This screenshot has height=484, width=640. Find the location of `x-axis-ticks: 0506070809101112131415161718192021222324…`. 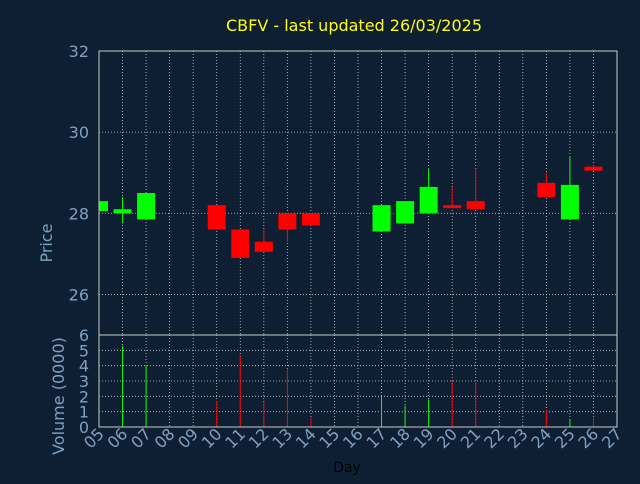

x-axis-ticks: 0506070809101112131415161718192021222324… is located at coordinates (353, 438).